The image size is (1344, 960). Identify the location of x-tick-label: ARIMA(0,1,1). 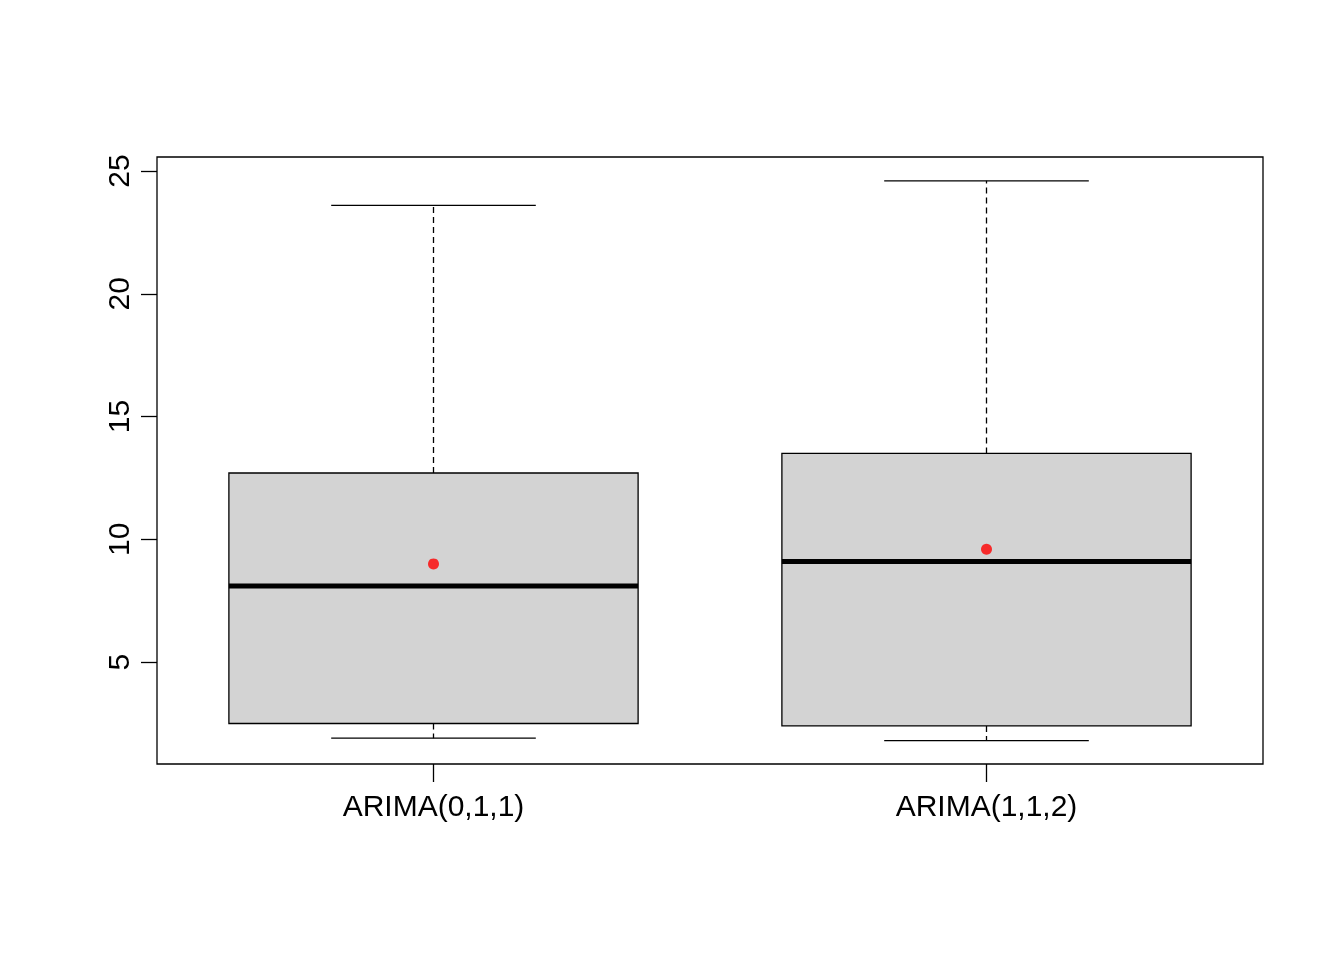
(433, 805).